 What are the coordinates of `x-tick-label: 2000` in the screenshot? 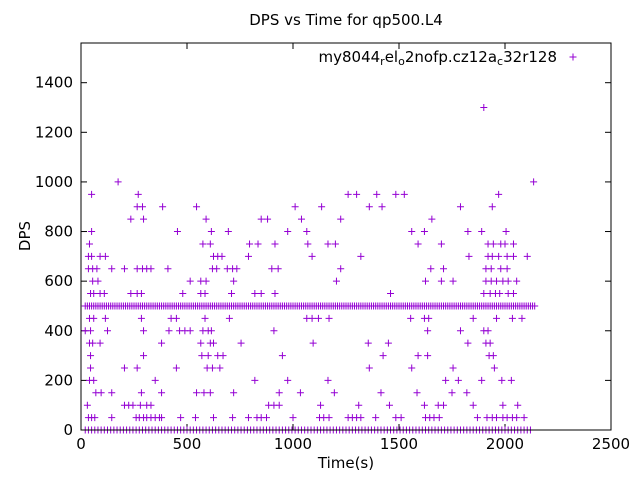 It's located at (505, 444).